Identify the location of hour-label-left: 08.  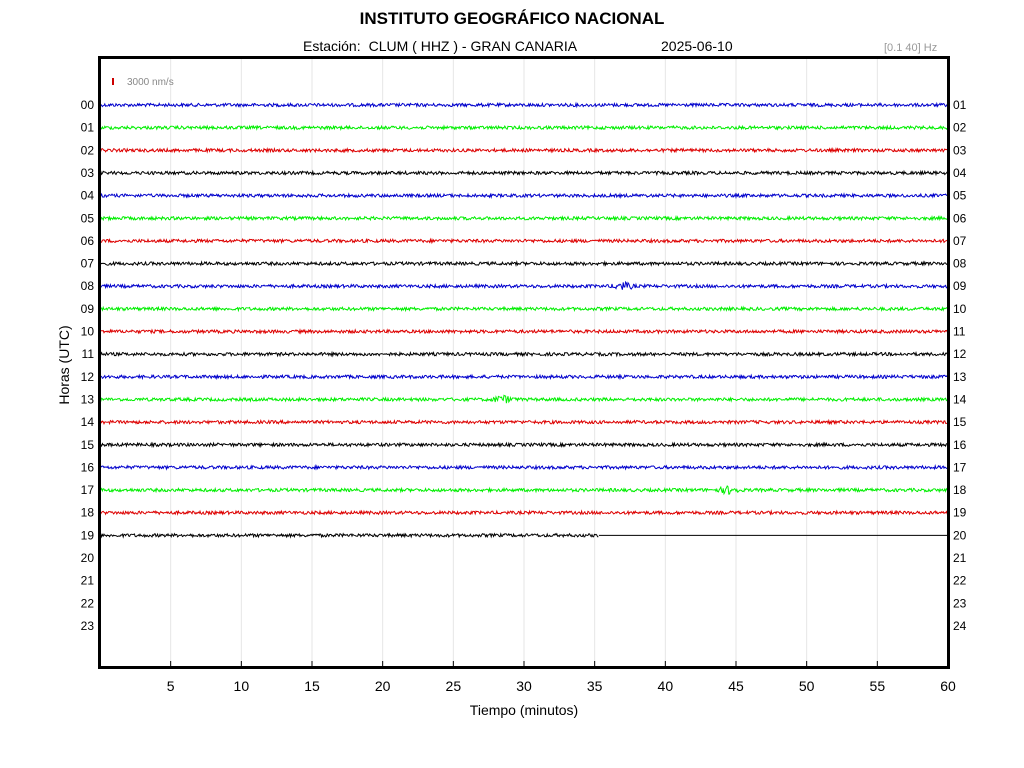
(88, 286).